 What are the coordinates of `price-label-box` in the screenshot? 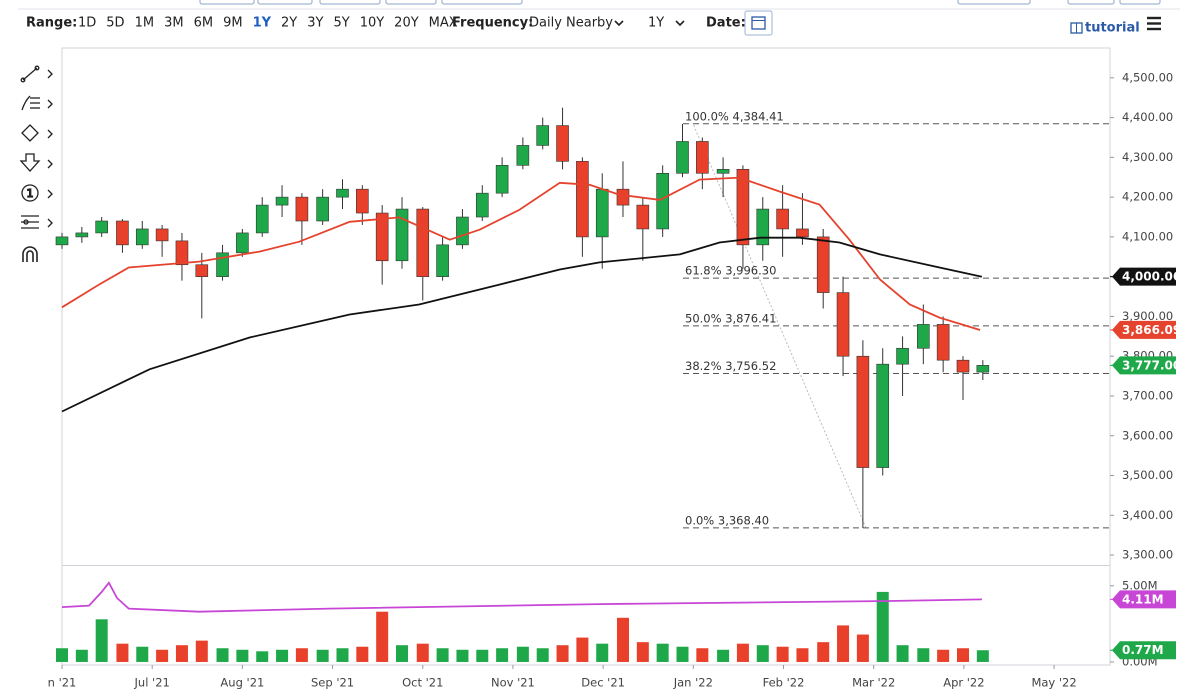 It's located at (1144, 599).